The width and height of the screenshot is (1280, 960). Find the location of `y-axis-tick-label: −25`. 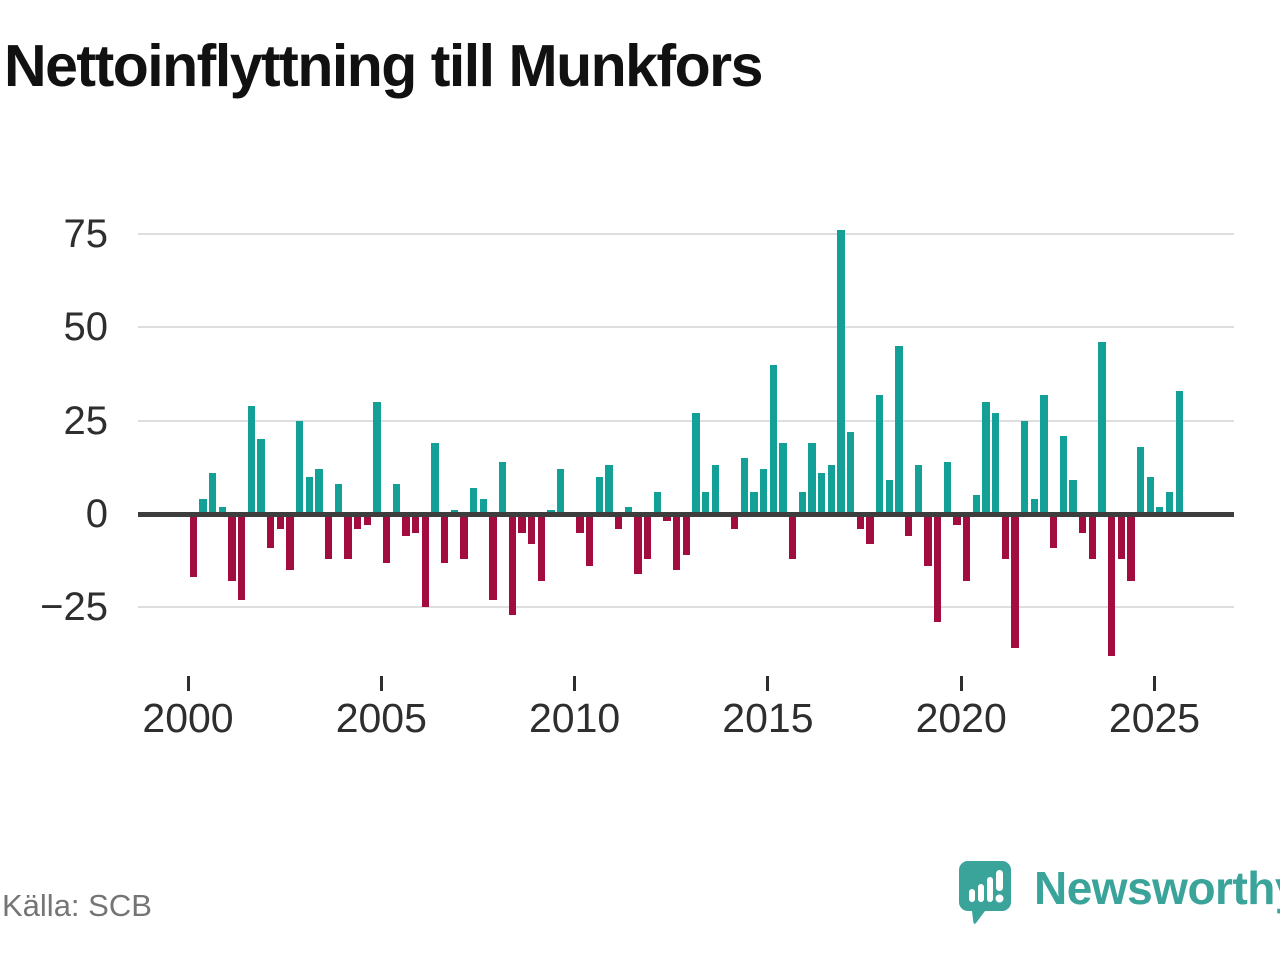

y-axis-tick-label: −25 is located at coordinates (74, 607).